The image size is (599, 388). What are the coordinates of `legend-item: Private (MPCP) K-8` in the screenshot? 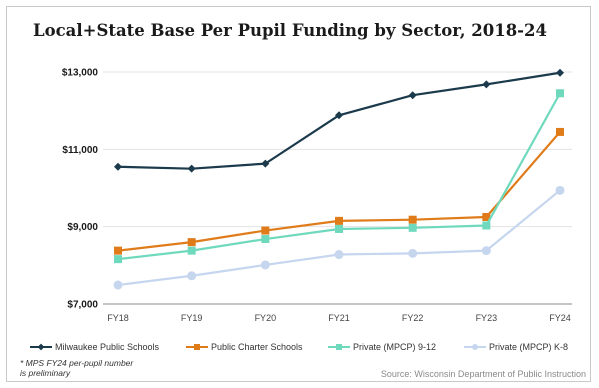 It's located at (516, 347).